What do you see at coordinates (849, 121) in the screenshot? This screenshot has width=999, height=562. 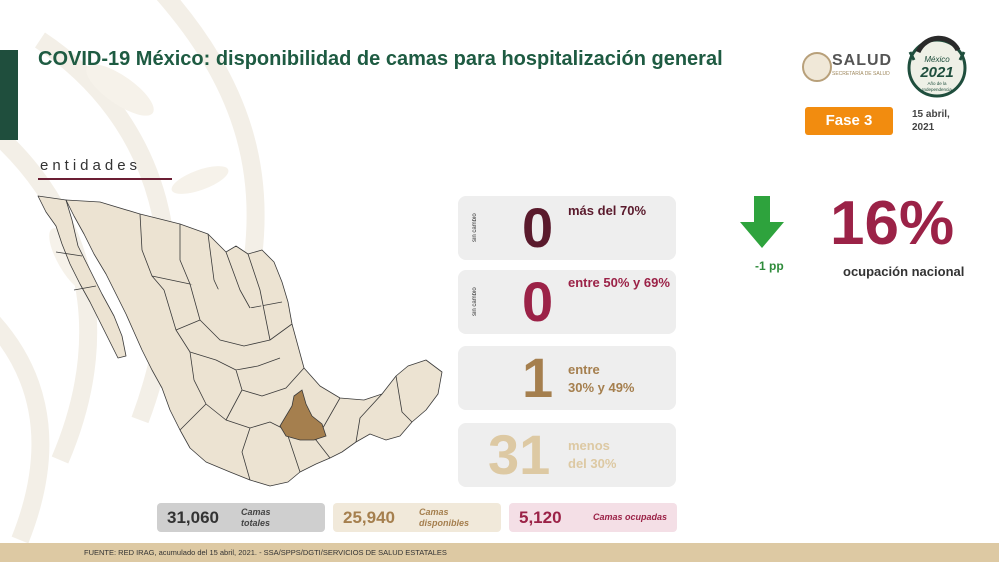 I see `phase-badge: Fase 3` at bounding box center [849, 121].